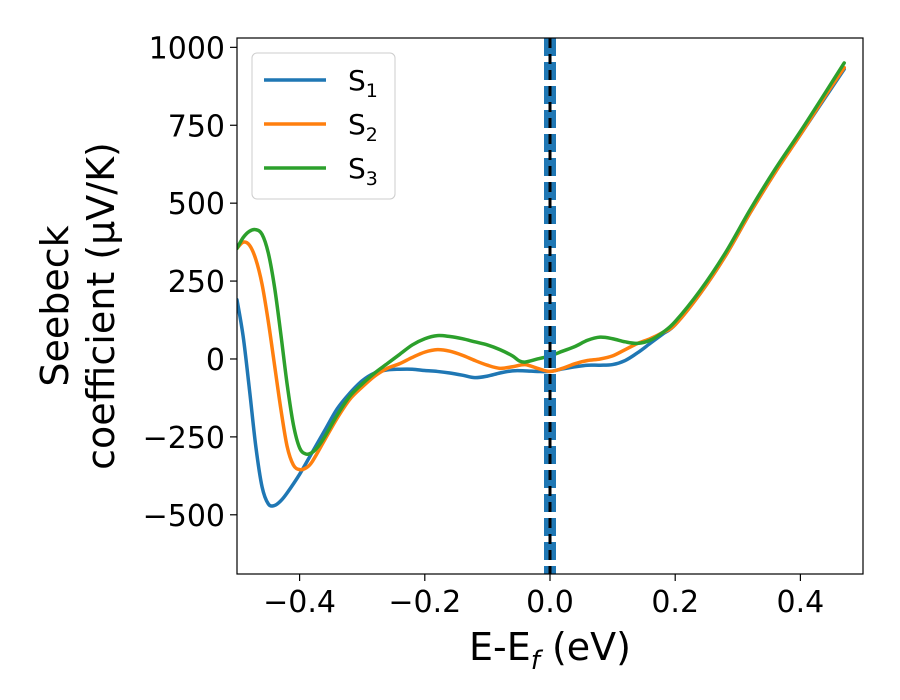 The image size is (900, 700). I want to click on x-ticks: −0.4 −0.2 0.0 0.2 0.4, so click(543, 597).